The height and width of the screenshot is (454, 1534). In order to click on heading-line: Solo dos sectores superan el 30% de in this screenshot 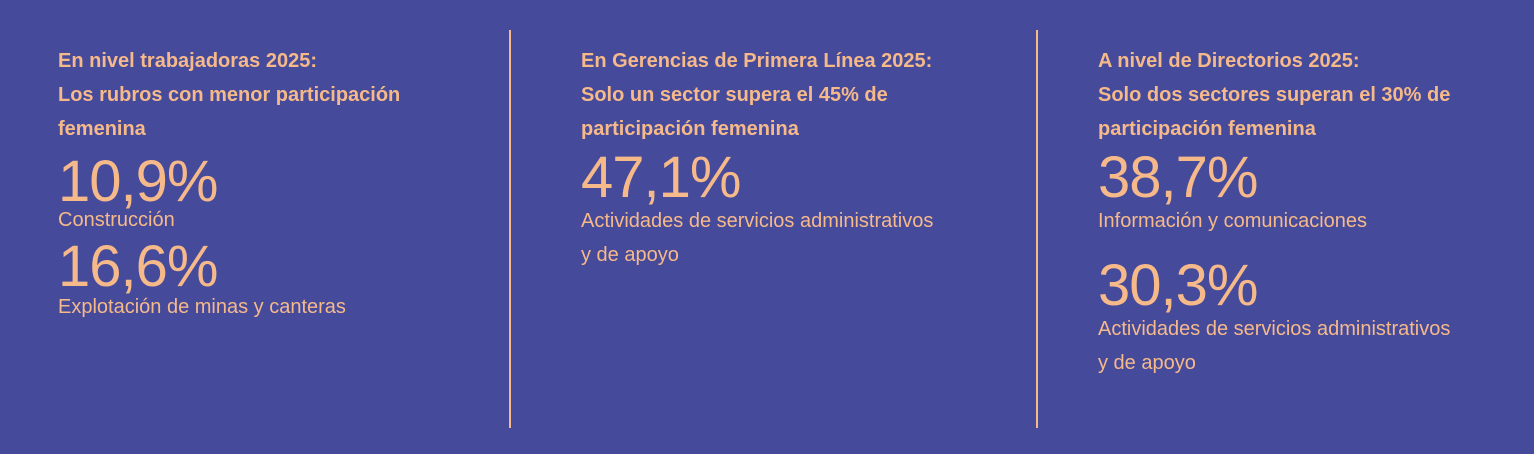, I will do `click(1274, 95)`.